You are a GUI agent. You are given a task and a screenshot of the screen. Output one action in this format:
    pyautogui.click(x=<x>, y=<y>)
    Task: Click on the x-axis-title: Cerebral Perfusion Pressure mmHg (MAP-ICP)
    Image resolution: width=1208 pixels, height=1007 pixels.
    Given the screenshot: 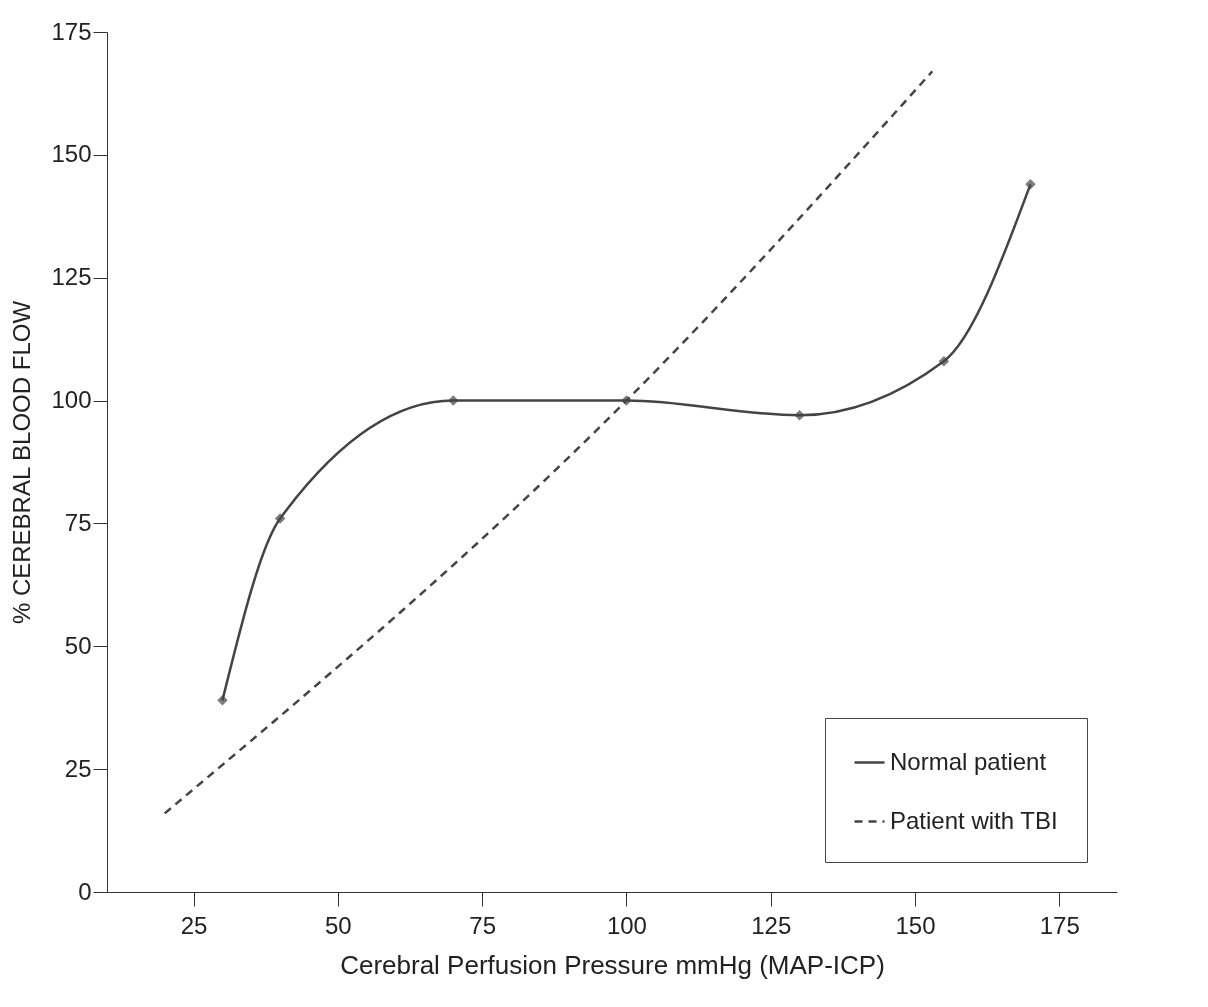 What is the action you would take?
    pyautogui.click(x=612, y=964)
    